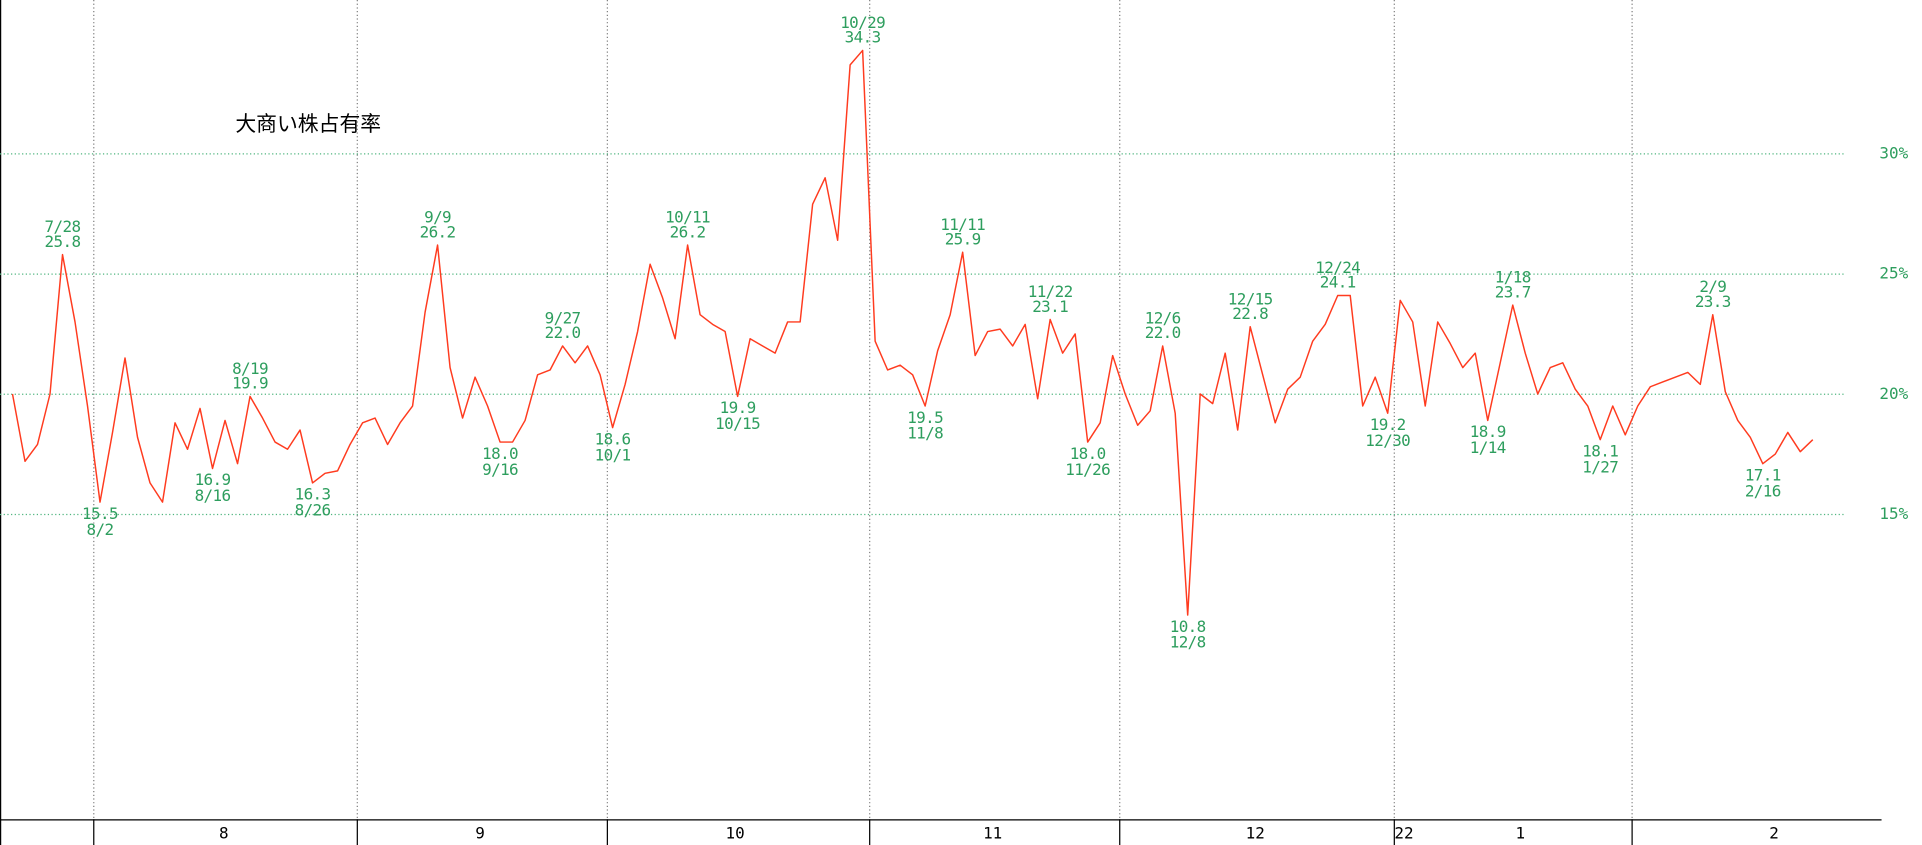 The height and width of the screenshot is (845, 1922). I want to click on annotation-value: 17.1, so click(1763, 474).